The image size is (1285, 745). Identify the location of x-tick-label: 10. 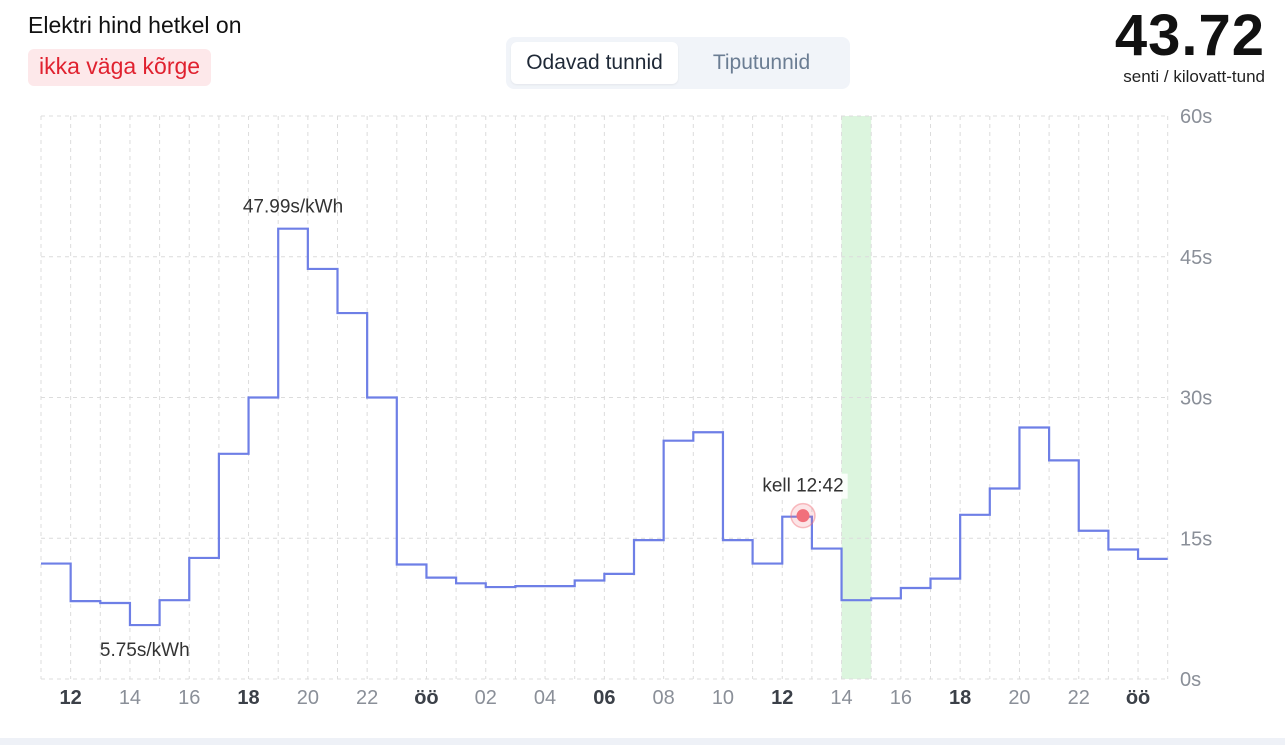
(723, 698).